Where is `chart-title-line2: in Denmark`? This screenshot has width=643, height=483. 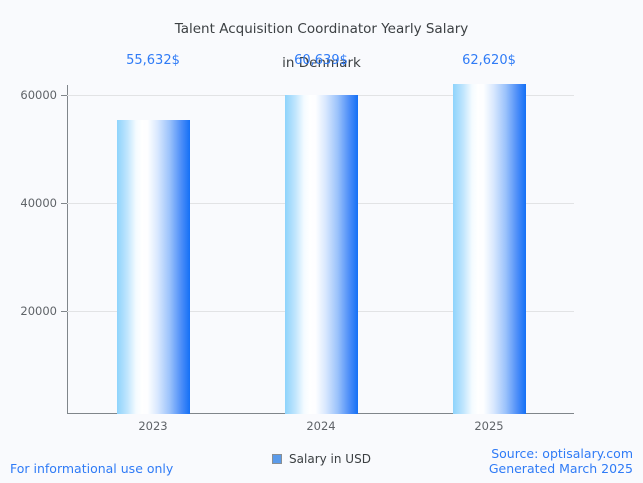 chart-title-line2: in Denmark is located at coordinates (321, 63).